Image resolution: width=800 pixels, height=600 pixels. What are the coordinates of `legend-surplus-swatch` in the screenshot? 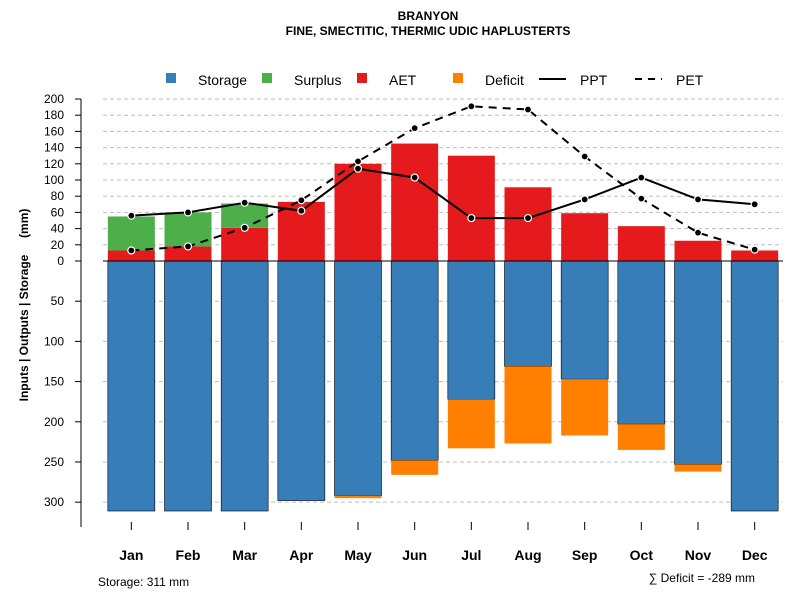 It's located at (267, 78).